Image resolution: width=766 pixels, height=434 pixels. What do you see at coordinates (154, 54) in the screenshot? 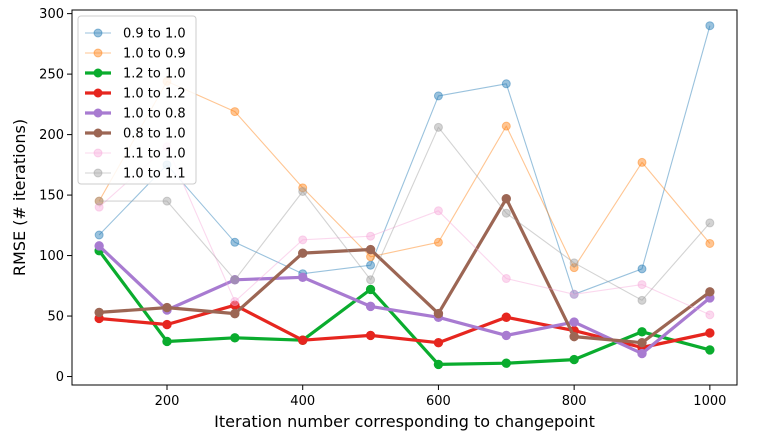
I see `legend-entry: 1.0 to 0.9` at bounding box center [154, 54].